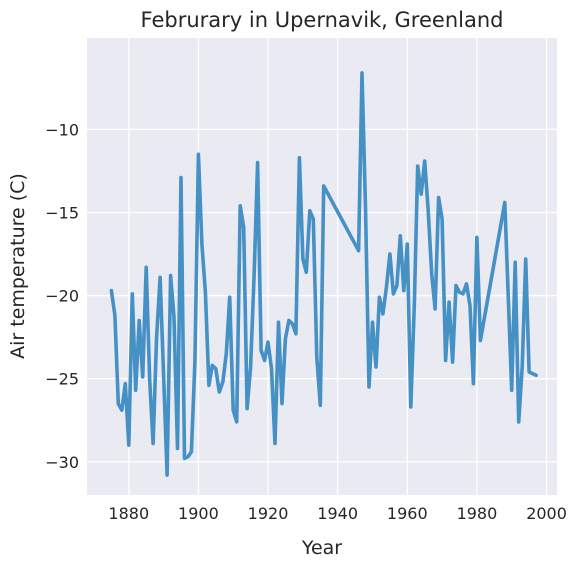 The image size is (571, 569). I want to click on x-tick-label: 1940, so click(337, 513).